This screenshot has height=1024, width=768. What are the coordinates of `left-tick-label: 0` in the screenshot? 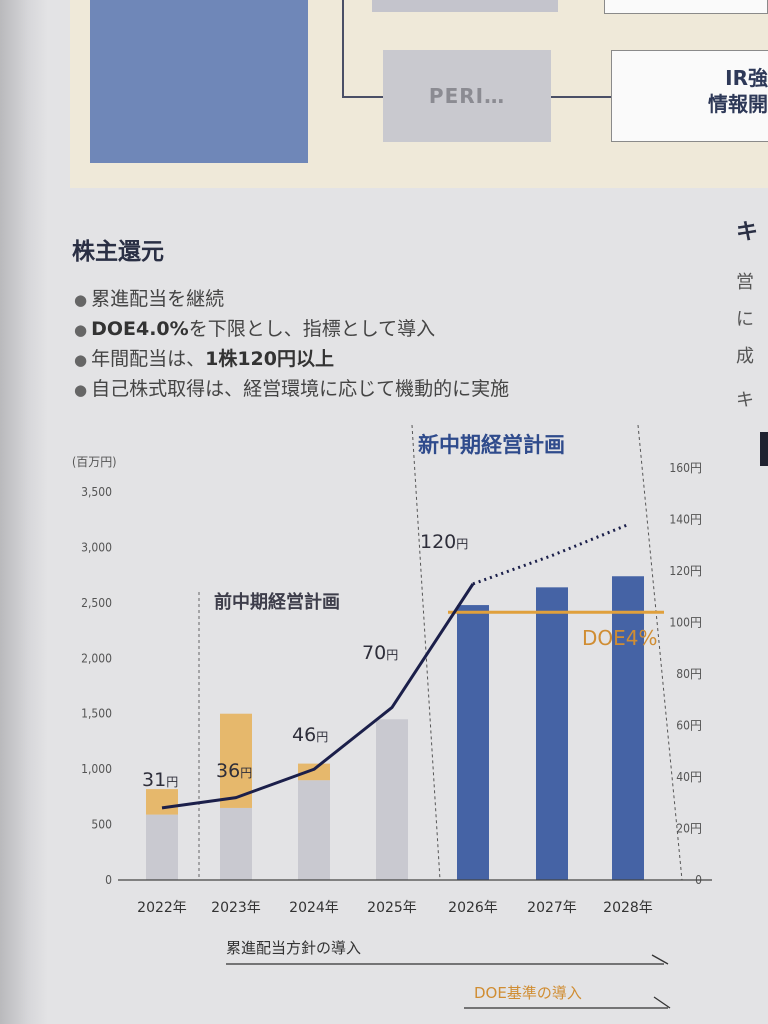 It's located at (108, 880).